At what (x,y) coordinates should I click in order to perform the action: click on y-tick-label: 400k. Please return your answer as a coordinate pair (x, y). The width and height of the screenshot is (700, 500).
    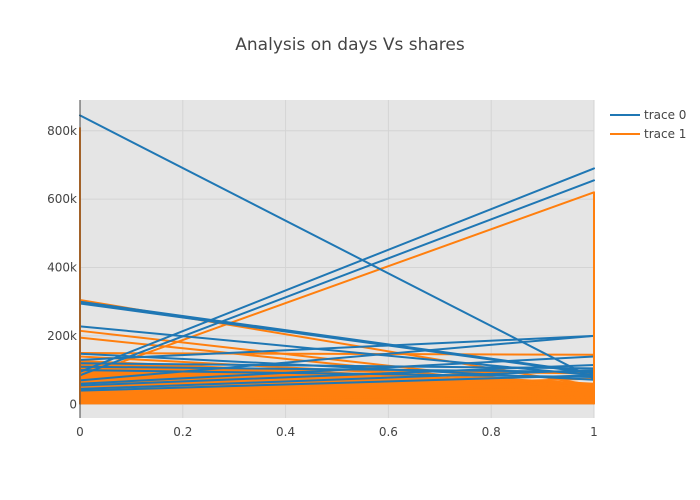
    Looking at the image, I should click on (62, 268).